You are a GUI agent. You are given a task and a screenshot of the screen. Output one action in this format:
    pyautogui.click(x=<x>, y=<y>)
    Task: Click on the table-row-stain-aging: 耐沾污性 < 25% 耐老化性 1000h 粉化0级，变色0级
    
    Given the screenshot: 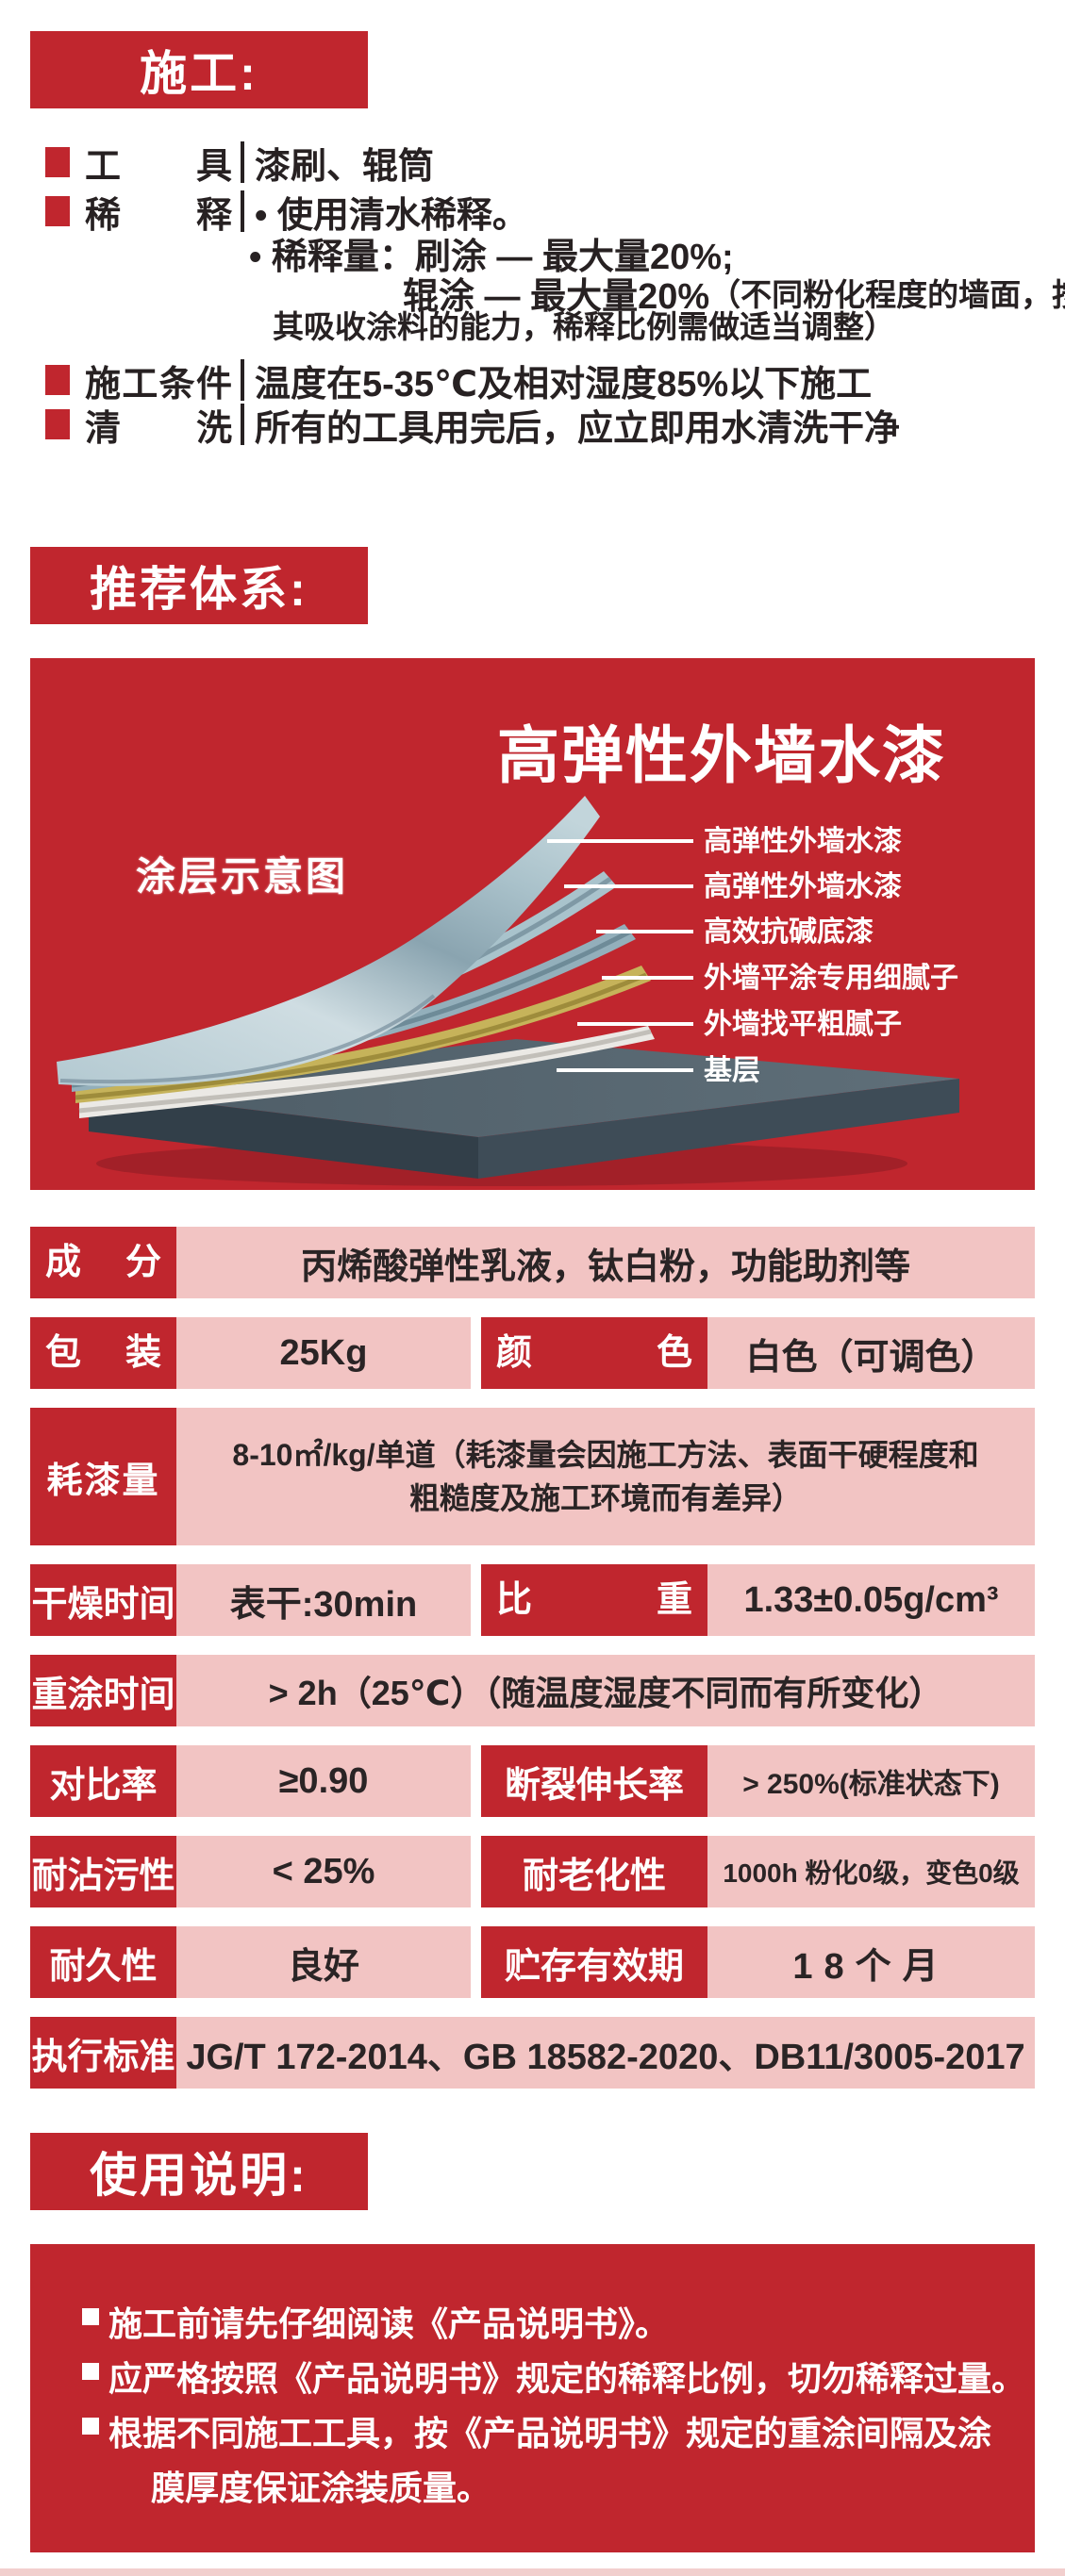 What is the action you would take?
    pyautogui.click(x=532, y=1871)
    